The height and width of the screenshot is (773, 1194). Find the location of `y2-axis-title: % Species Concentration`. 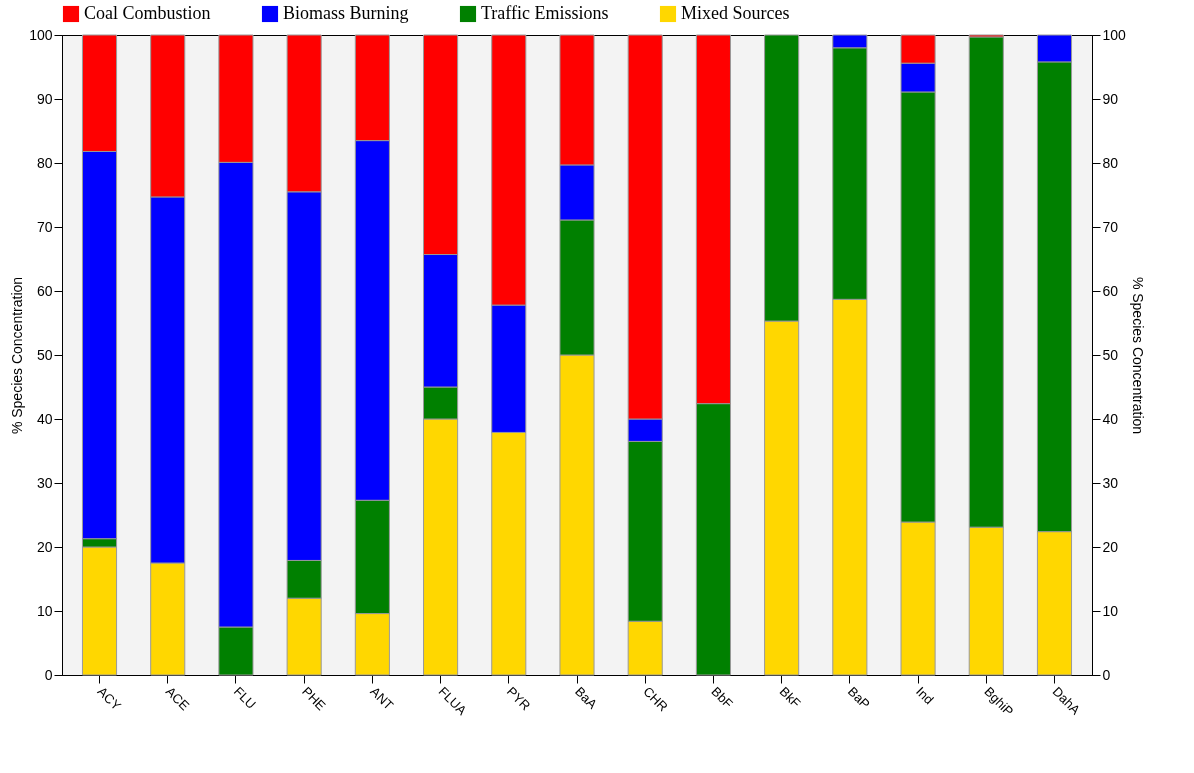

y2-axis-title: % Species Concentration is located at coordinates (1137, 355).